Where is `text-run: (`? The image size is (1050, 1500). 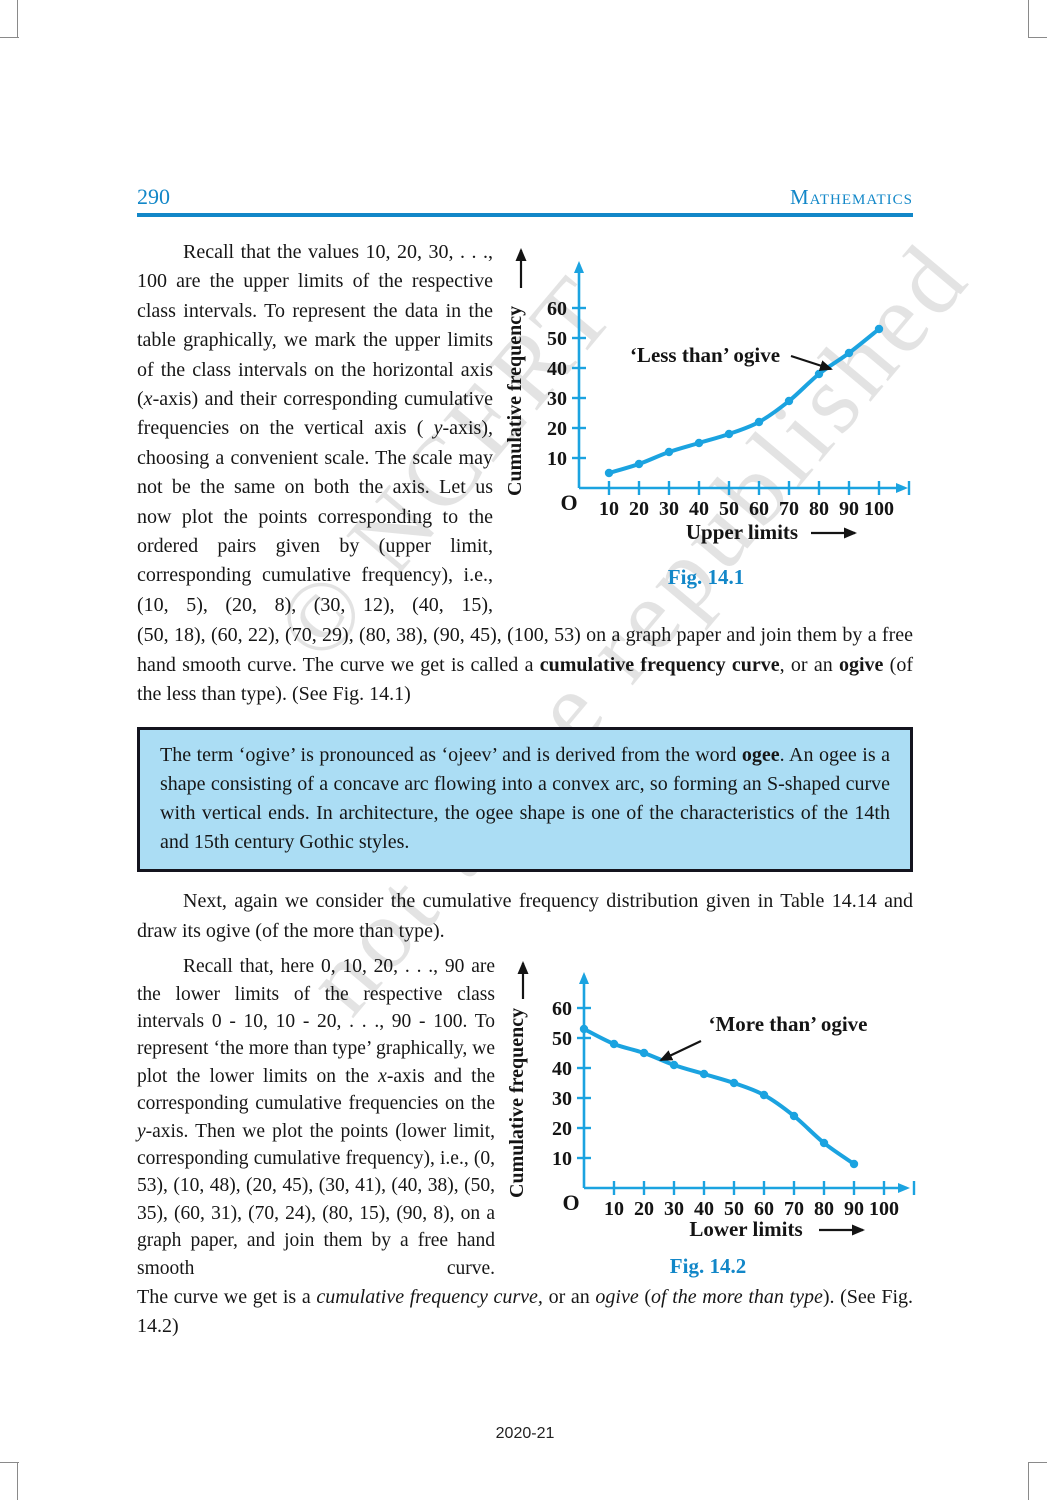 text-run: ( is located at coordinates (645, 1297).